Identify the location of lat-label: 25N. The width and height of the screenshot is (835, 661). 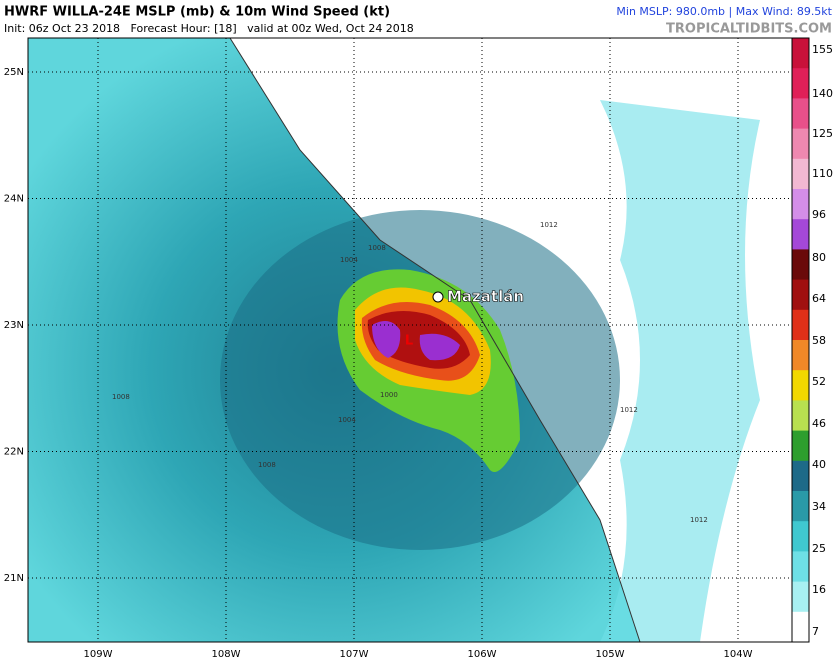
(14, 72).